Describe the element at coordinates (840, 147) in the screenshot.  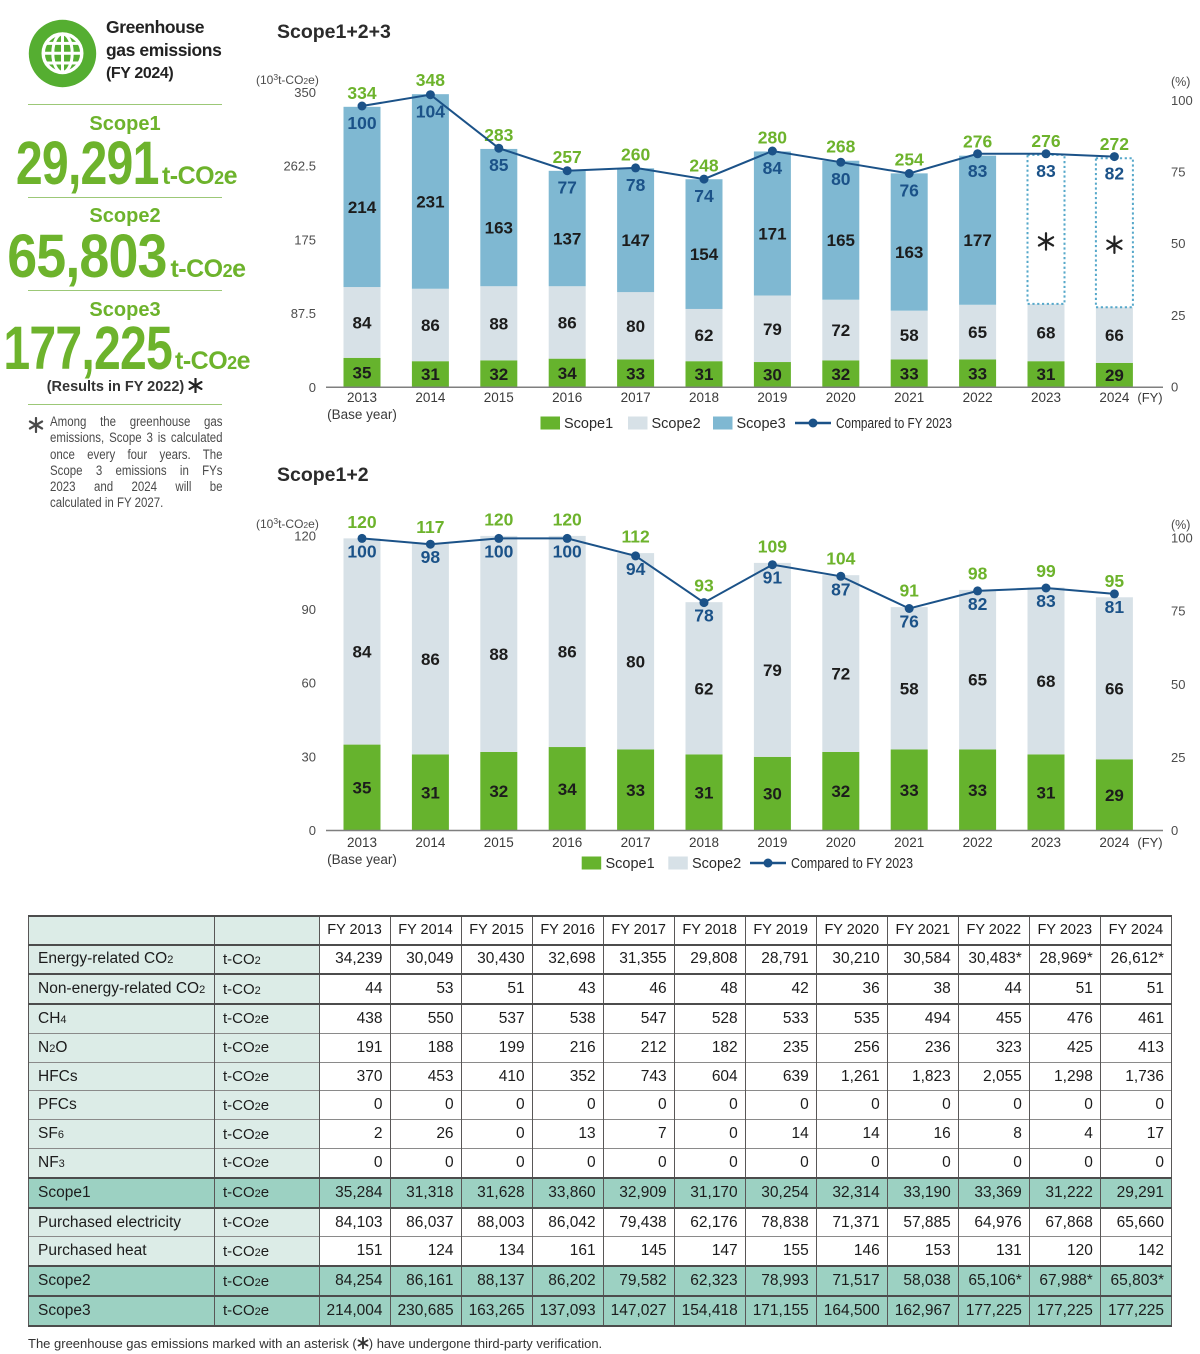
I see `svg-text: 268` at that location.